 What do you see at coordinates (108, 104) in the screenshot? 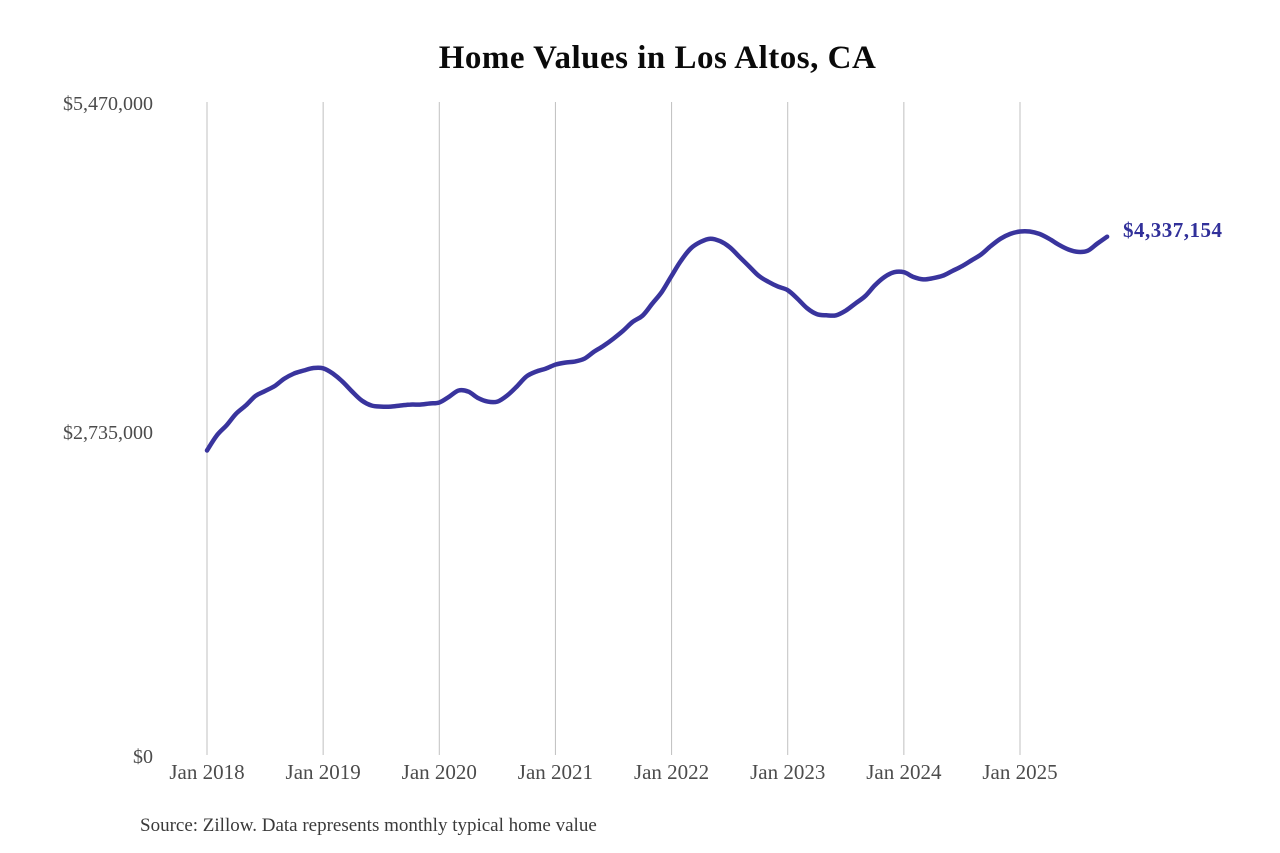
I see `y-axis-label-max: $5,470,000` at bounding box center [108, 104].